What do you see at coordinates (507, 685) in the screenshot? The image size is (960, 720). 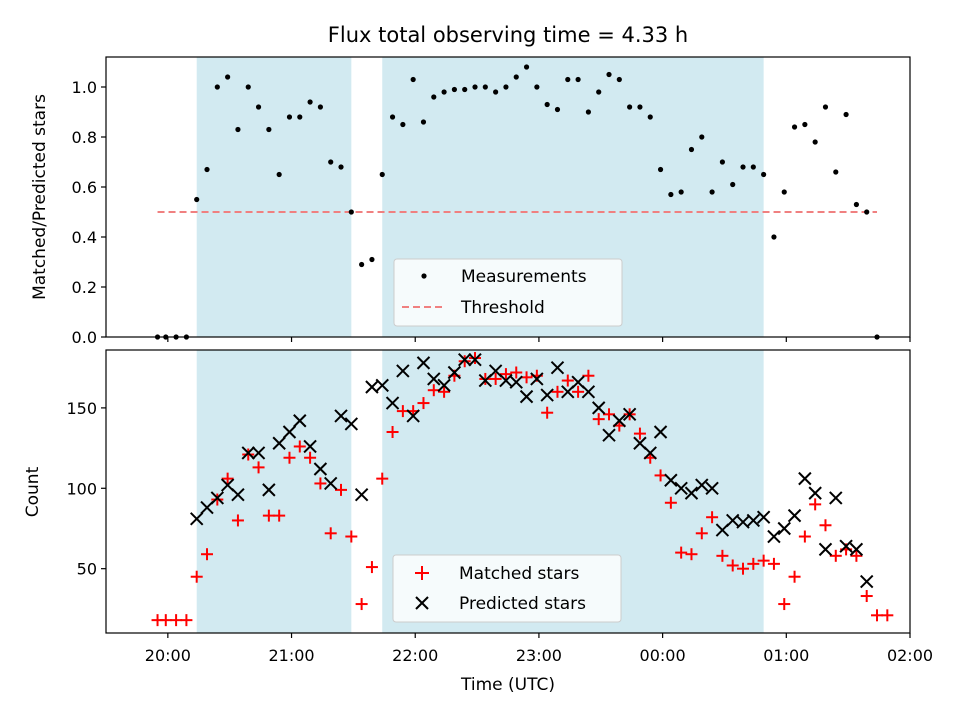 I see `x-axis-label: Time (UTC)` at bounding box center [507, 685].